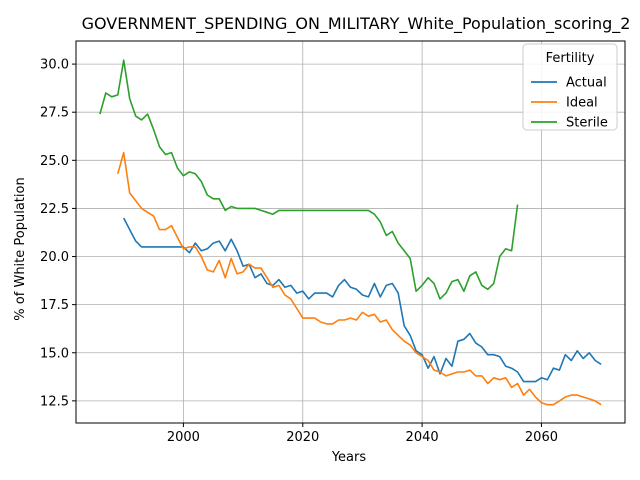 The height and width of the screenshot is (480, 640). I want to click on y-tick-label: 27.5, so click(54, 113).